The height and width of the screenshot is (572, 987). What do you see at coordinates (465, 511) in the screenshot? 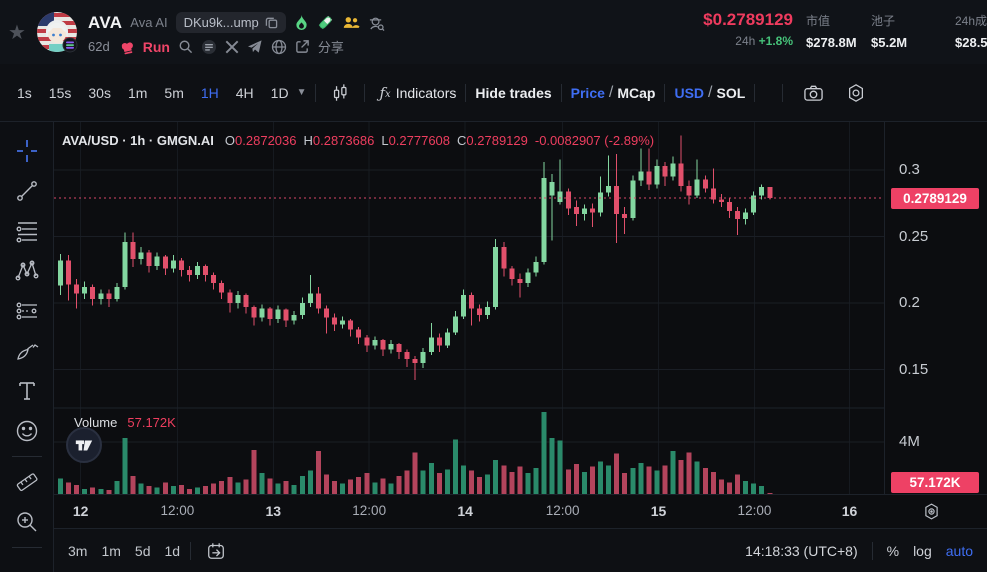
I see `time-tick-14: 14` at bounding box center [465, 511].